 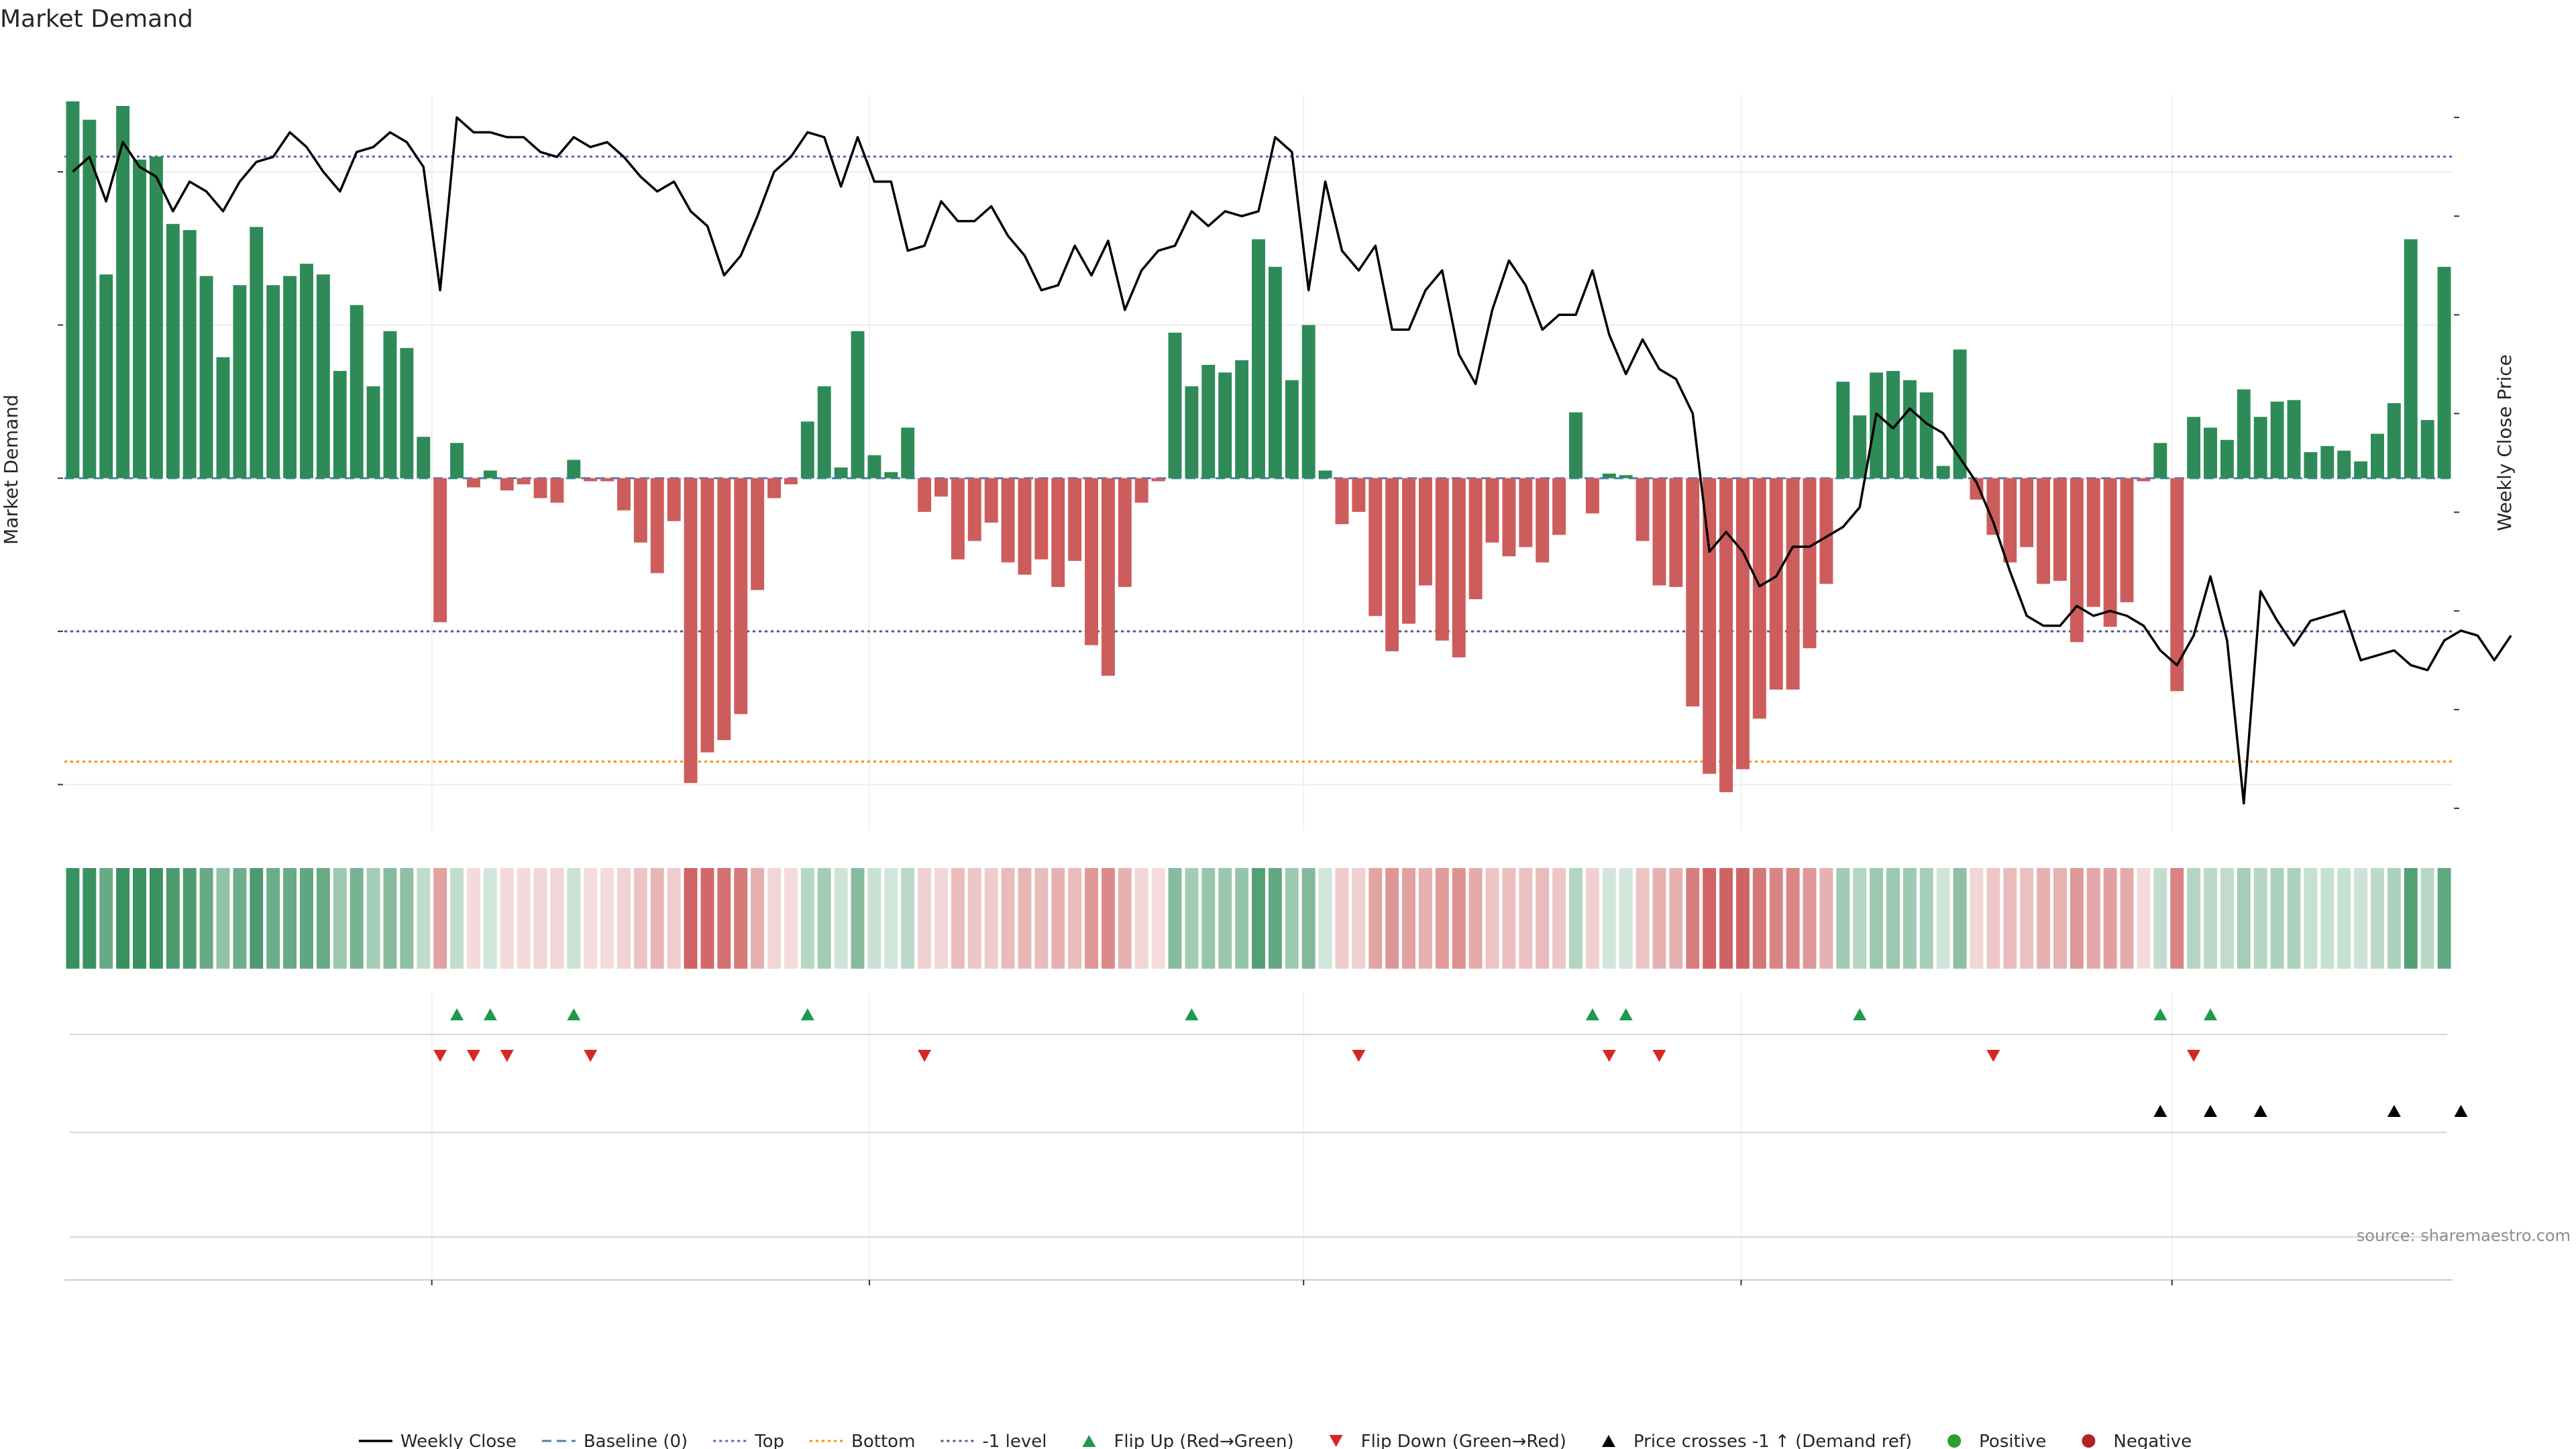 I want to click on legend-label: Negative, so click(x=2152, y=1440).